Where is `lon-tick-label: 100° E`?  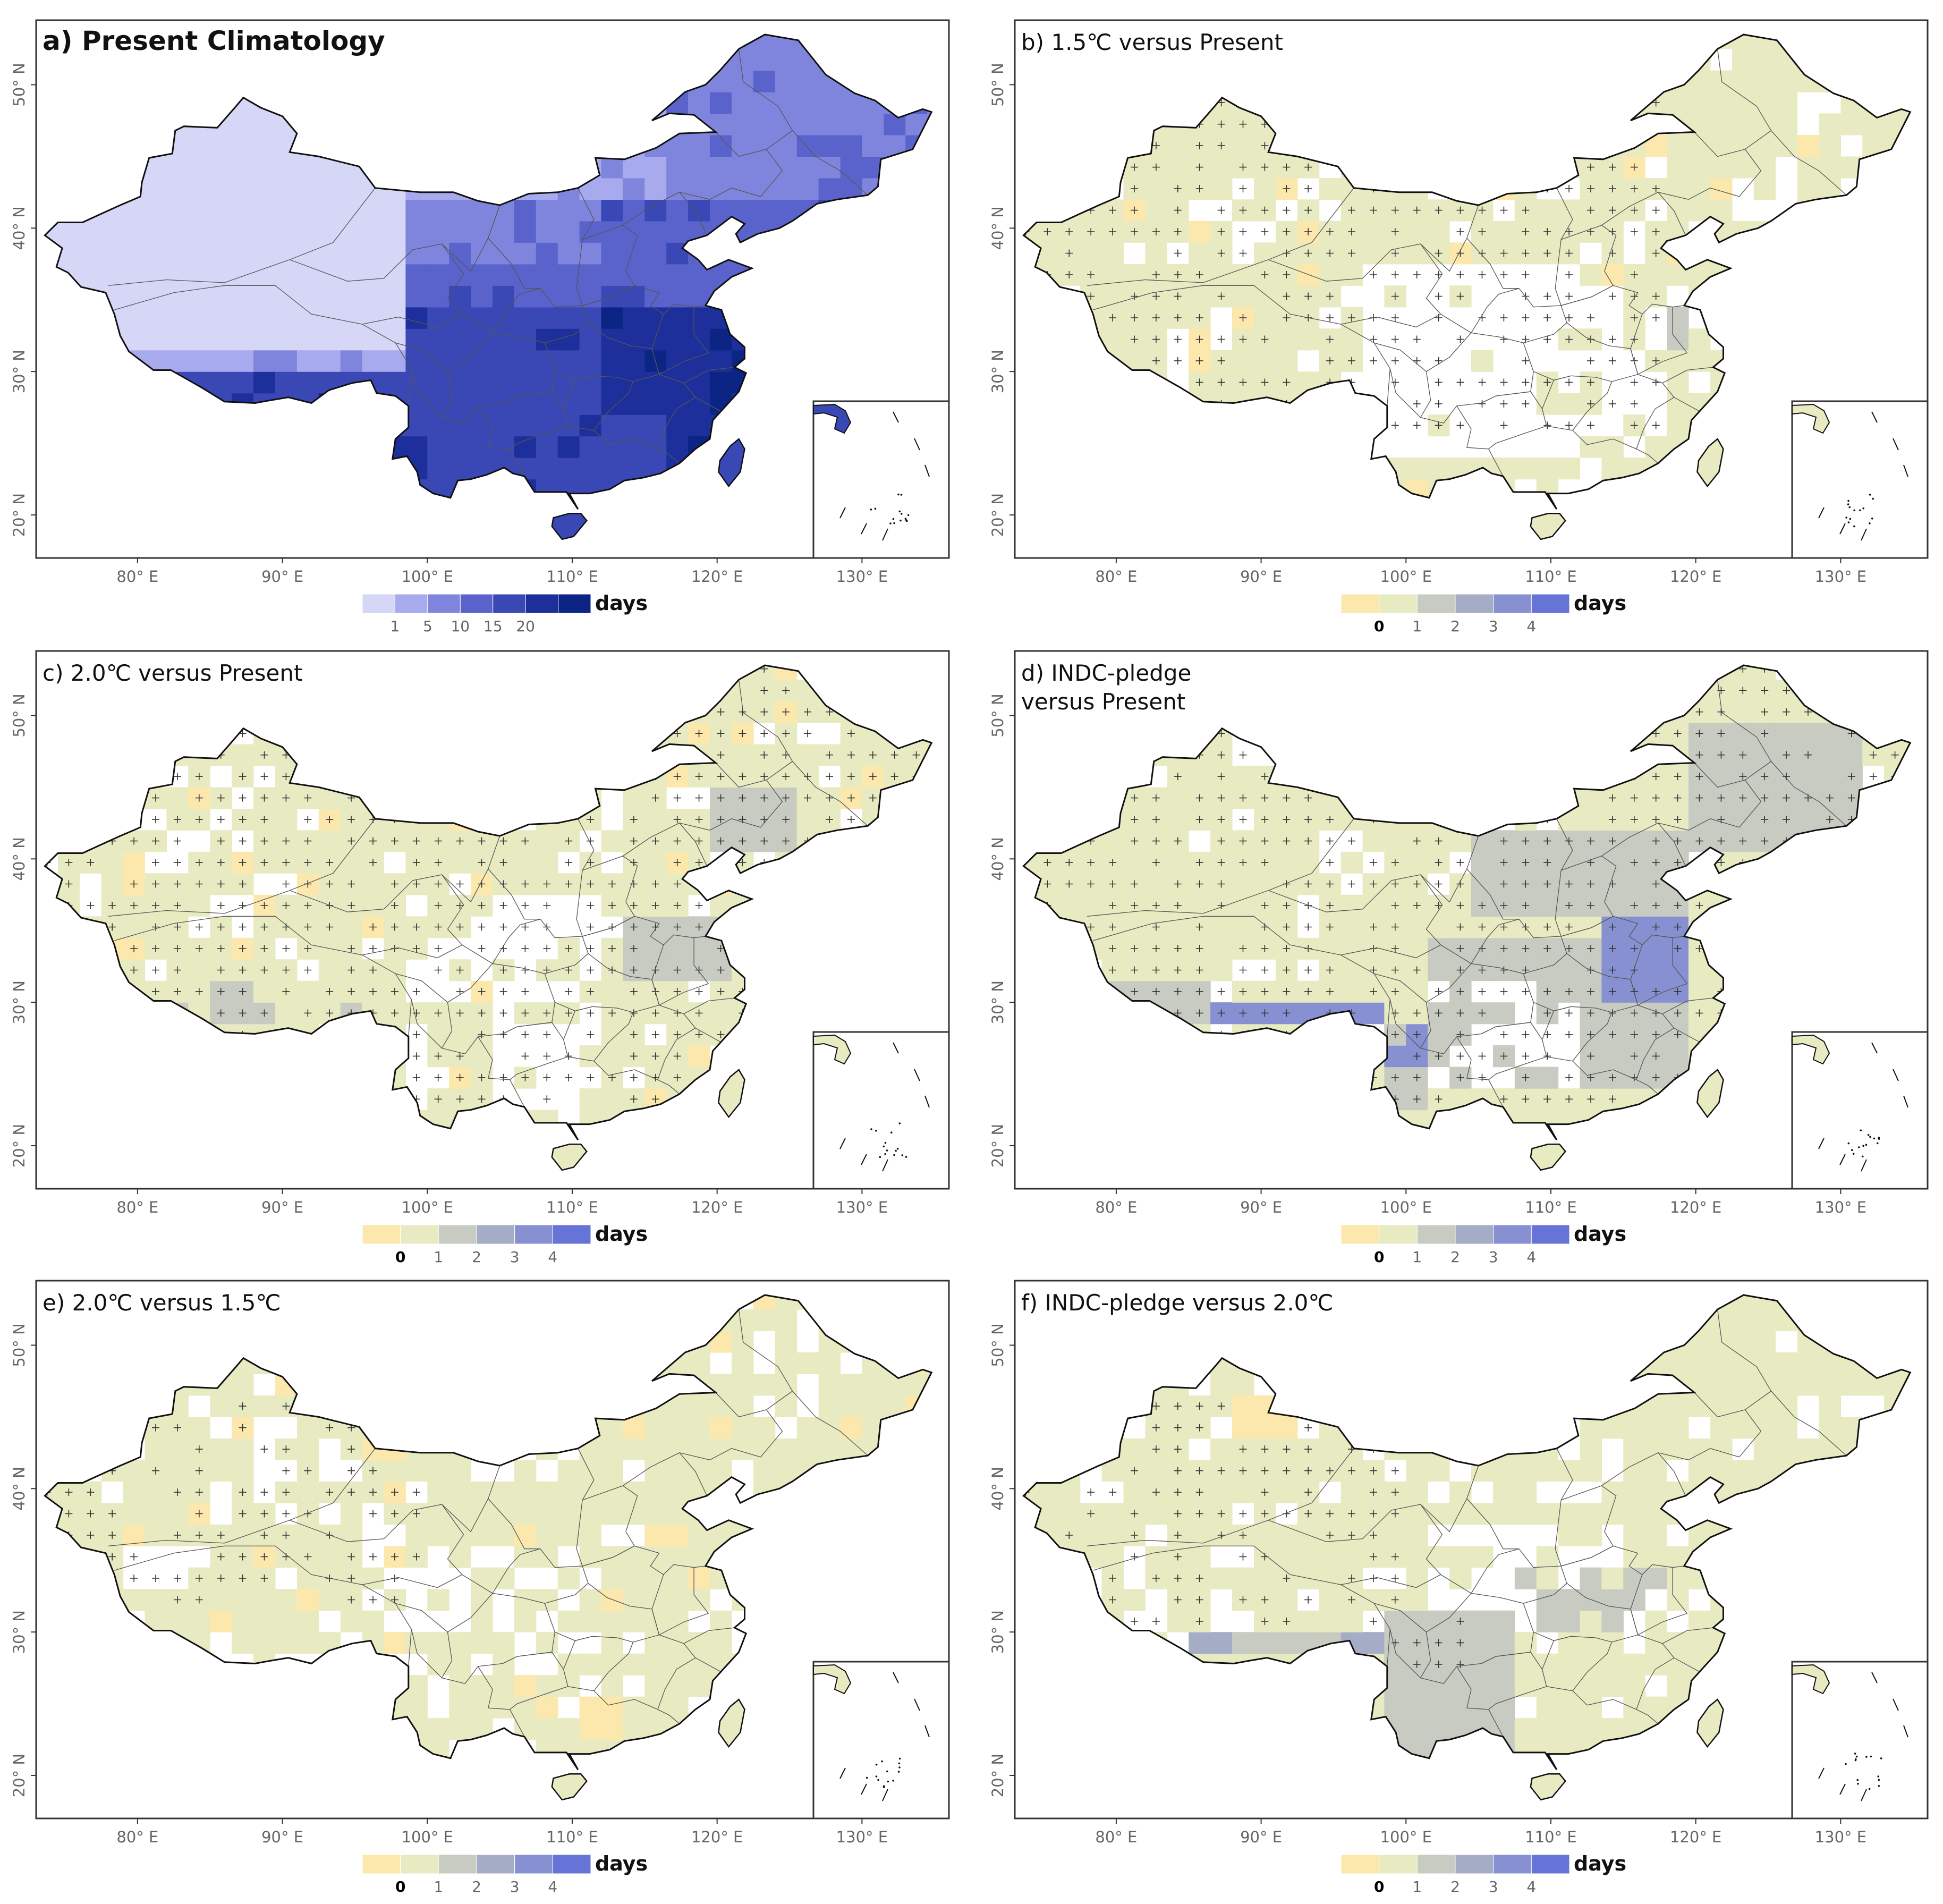 lon-tick-label: 100° E is located at coordinates (427, 1207).